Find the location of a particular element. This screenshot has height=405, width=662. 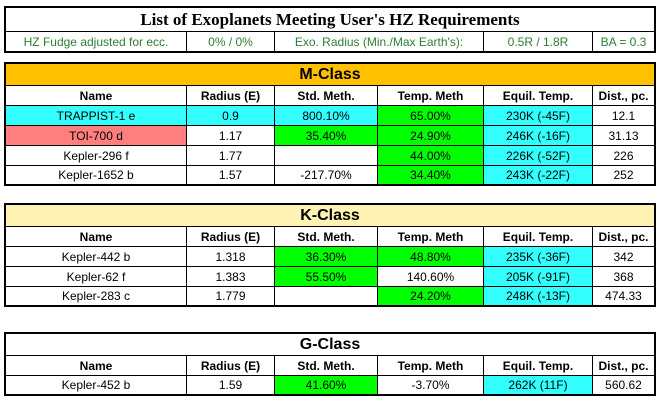

radius-cell: 1.383 is located at coordinates (231, 277).